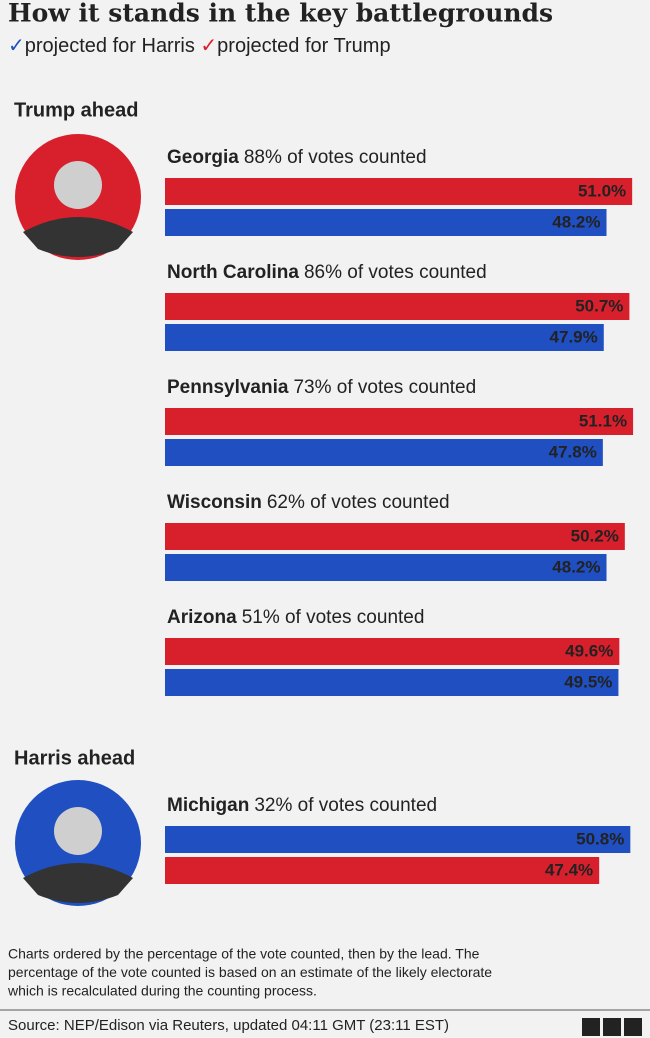  I want to click on value-label: 50.7%, so click(599, 305).